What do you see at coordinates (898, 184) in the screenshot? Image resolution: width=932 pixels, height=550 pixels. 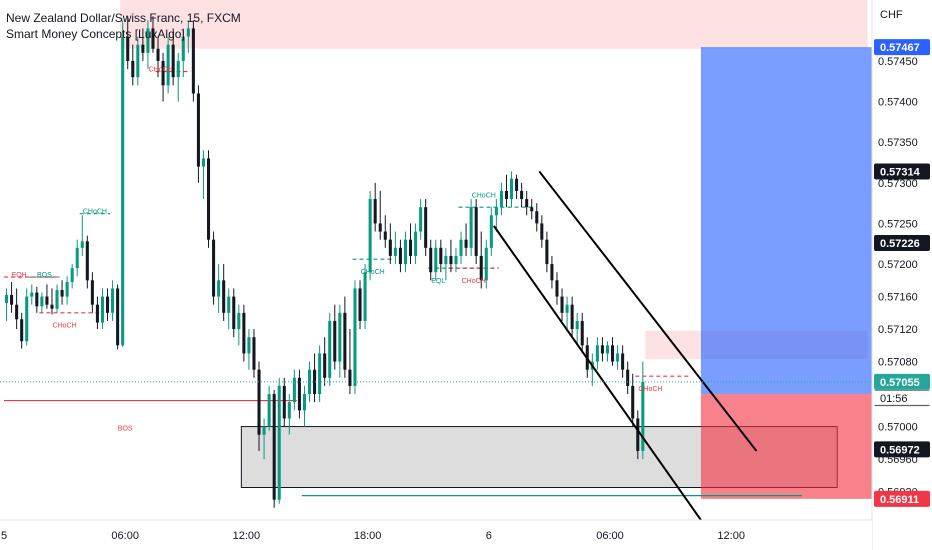 I see `price-tick-label: 0.57300` at bounding box center [898, 184].